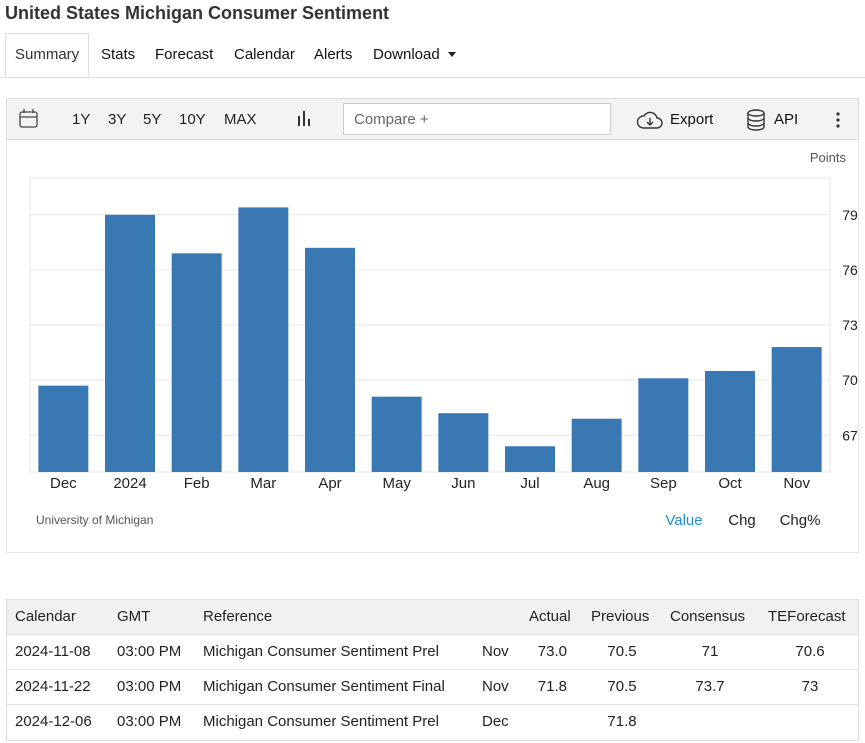  Describe the element at coordinates (81, 119) in the screenshot. I see `range-button: 1Y` at that location.